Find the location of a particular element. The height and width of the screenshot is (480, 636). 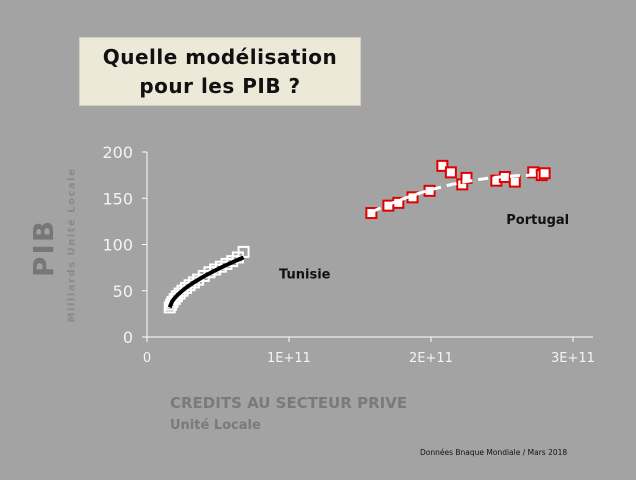

chart-title-line-1: Quelle modélisation is located at coordinates (220, 56).